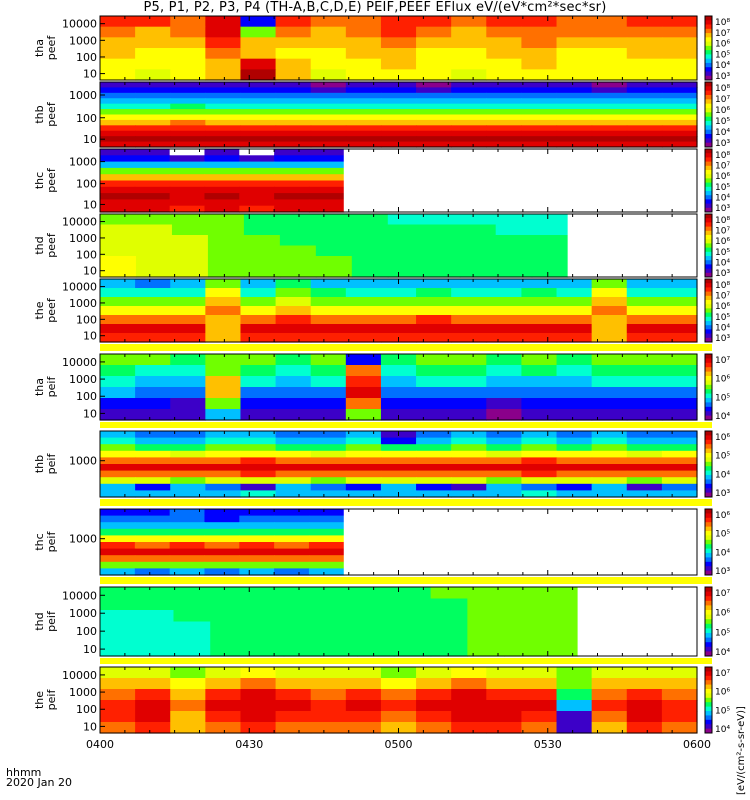 This screenshot has height=800, width=750. I want to click on colorbar-tick-label: 10⁷, so click(722, 34).